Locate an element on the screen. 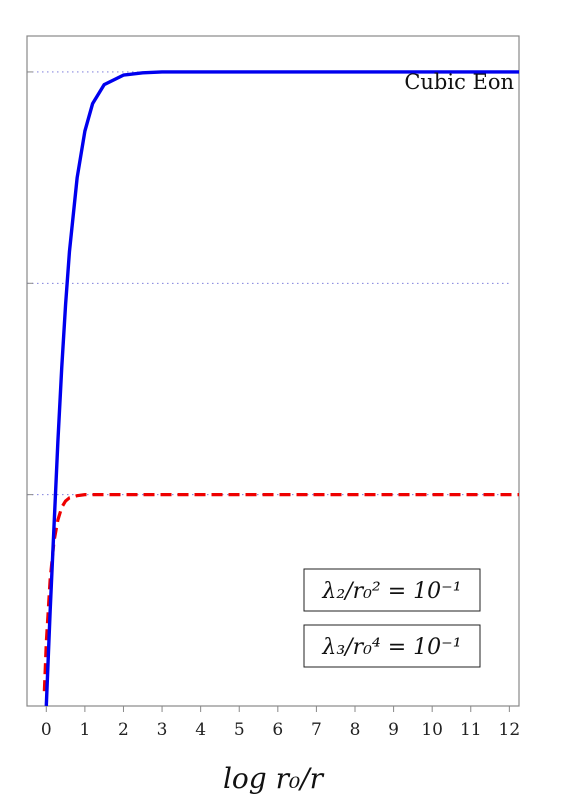  legend-box-lambda2: λ₂/r₀² = 10⁻¹ is located at coordinates (392, 590).